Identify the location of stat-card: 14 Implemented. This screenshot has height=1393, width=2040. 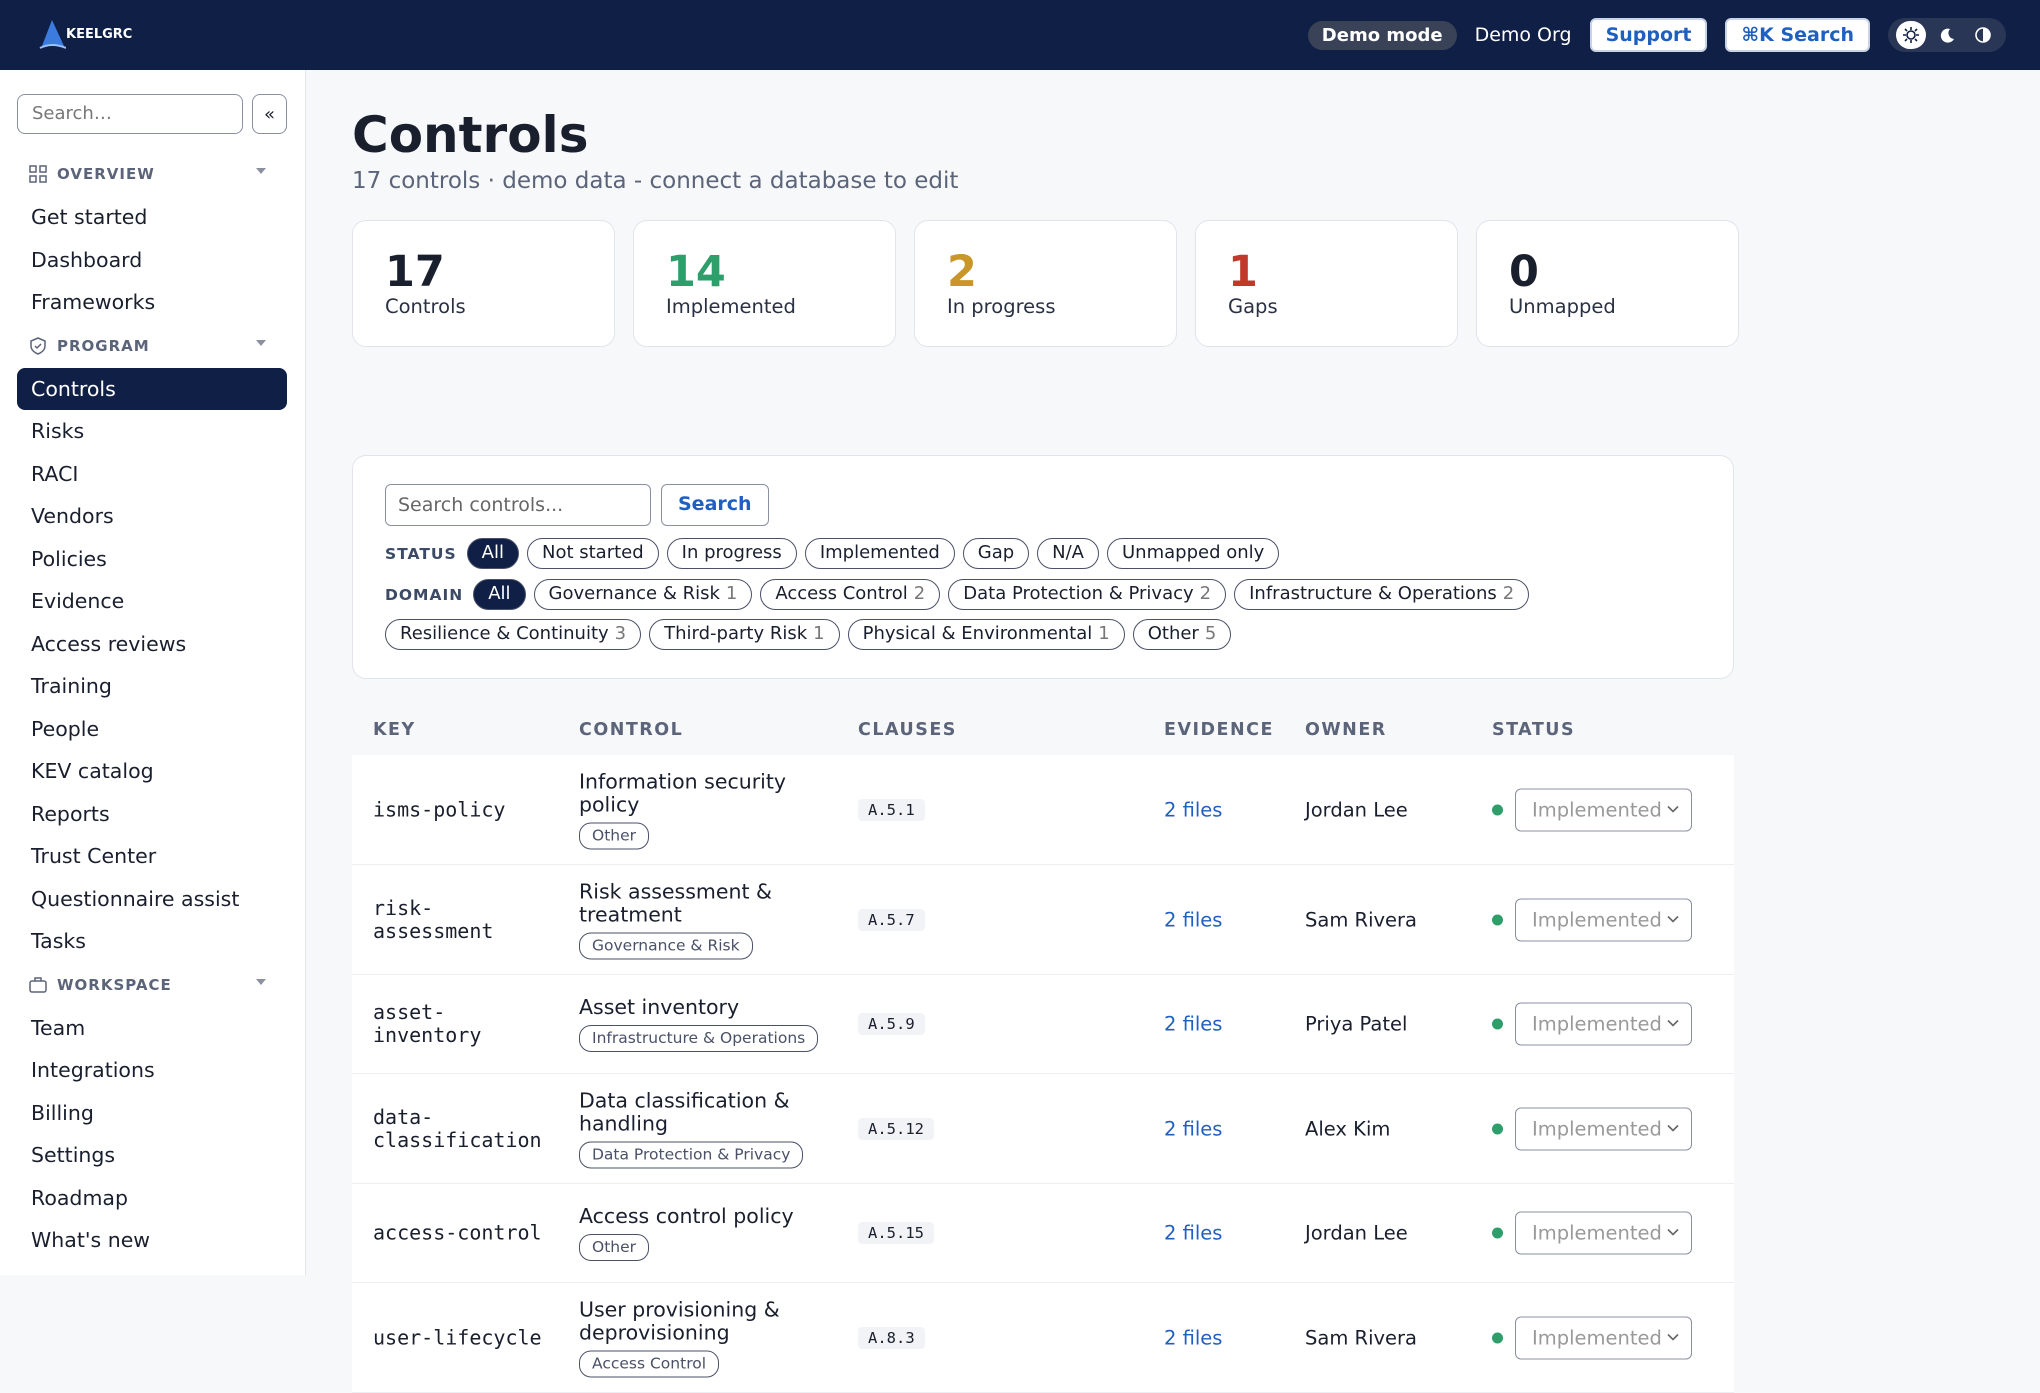
(764, 283).